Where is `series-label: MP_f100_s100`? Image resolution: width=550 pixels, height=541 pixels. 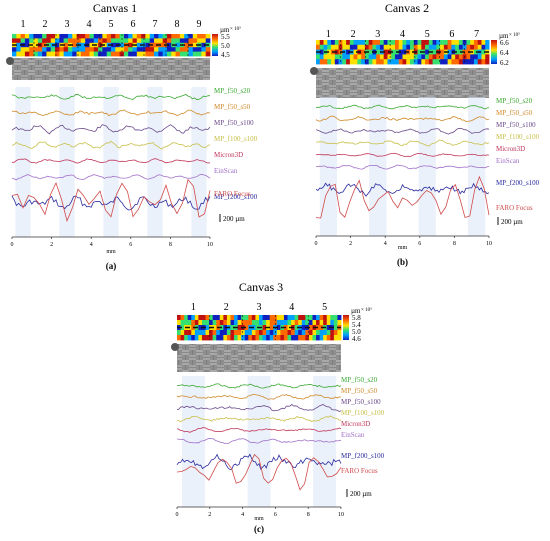
series-label: MP_f100_s100 is located at coordinates (363, 413).